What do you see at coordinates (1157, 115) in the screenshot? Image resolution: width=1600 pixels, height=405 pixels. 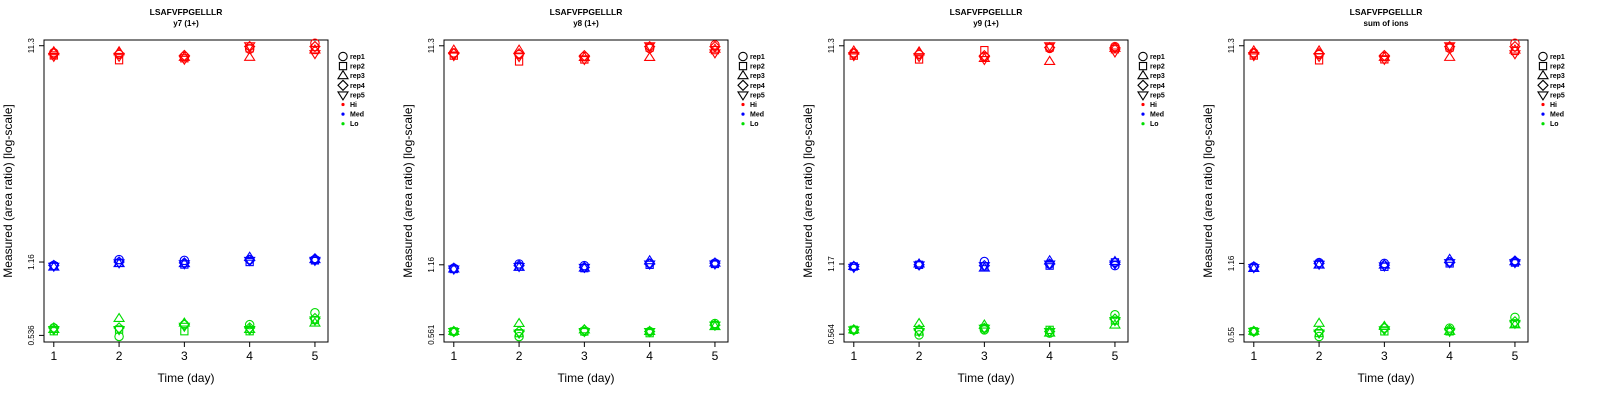 I see `legend-label-med: Med` at bounding box center [1157, 115].